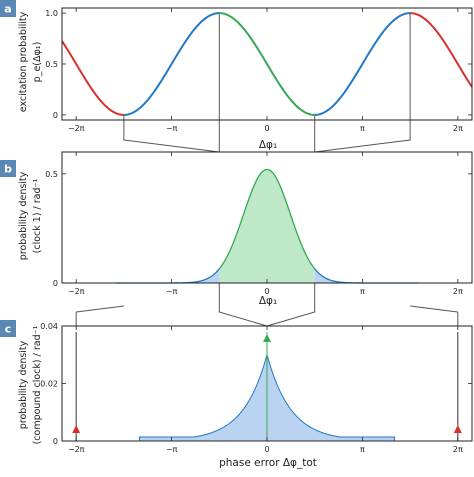 The image size is (474, 477). I want to click on x-tick-label-b: 0, so click(266, 291).